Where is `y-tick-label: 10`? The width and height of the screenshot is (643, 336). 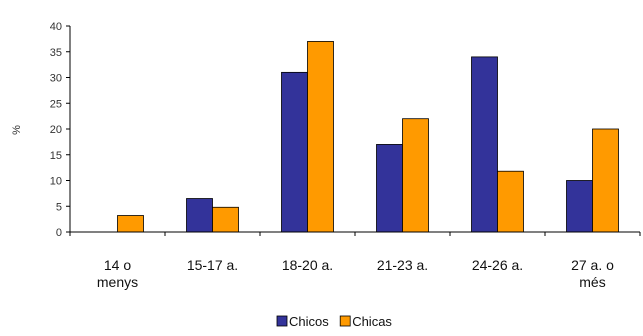
y-tick-label: 10 is located at coordinates (56, 182).